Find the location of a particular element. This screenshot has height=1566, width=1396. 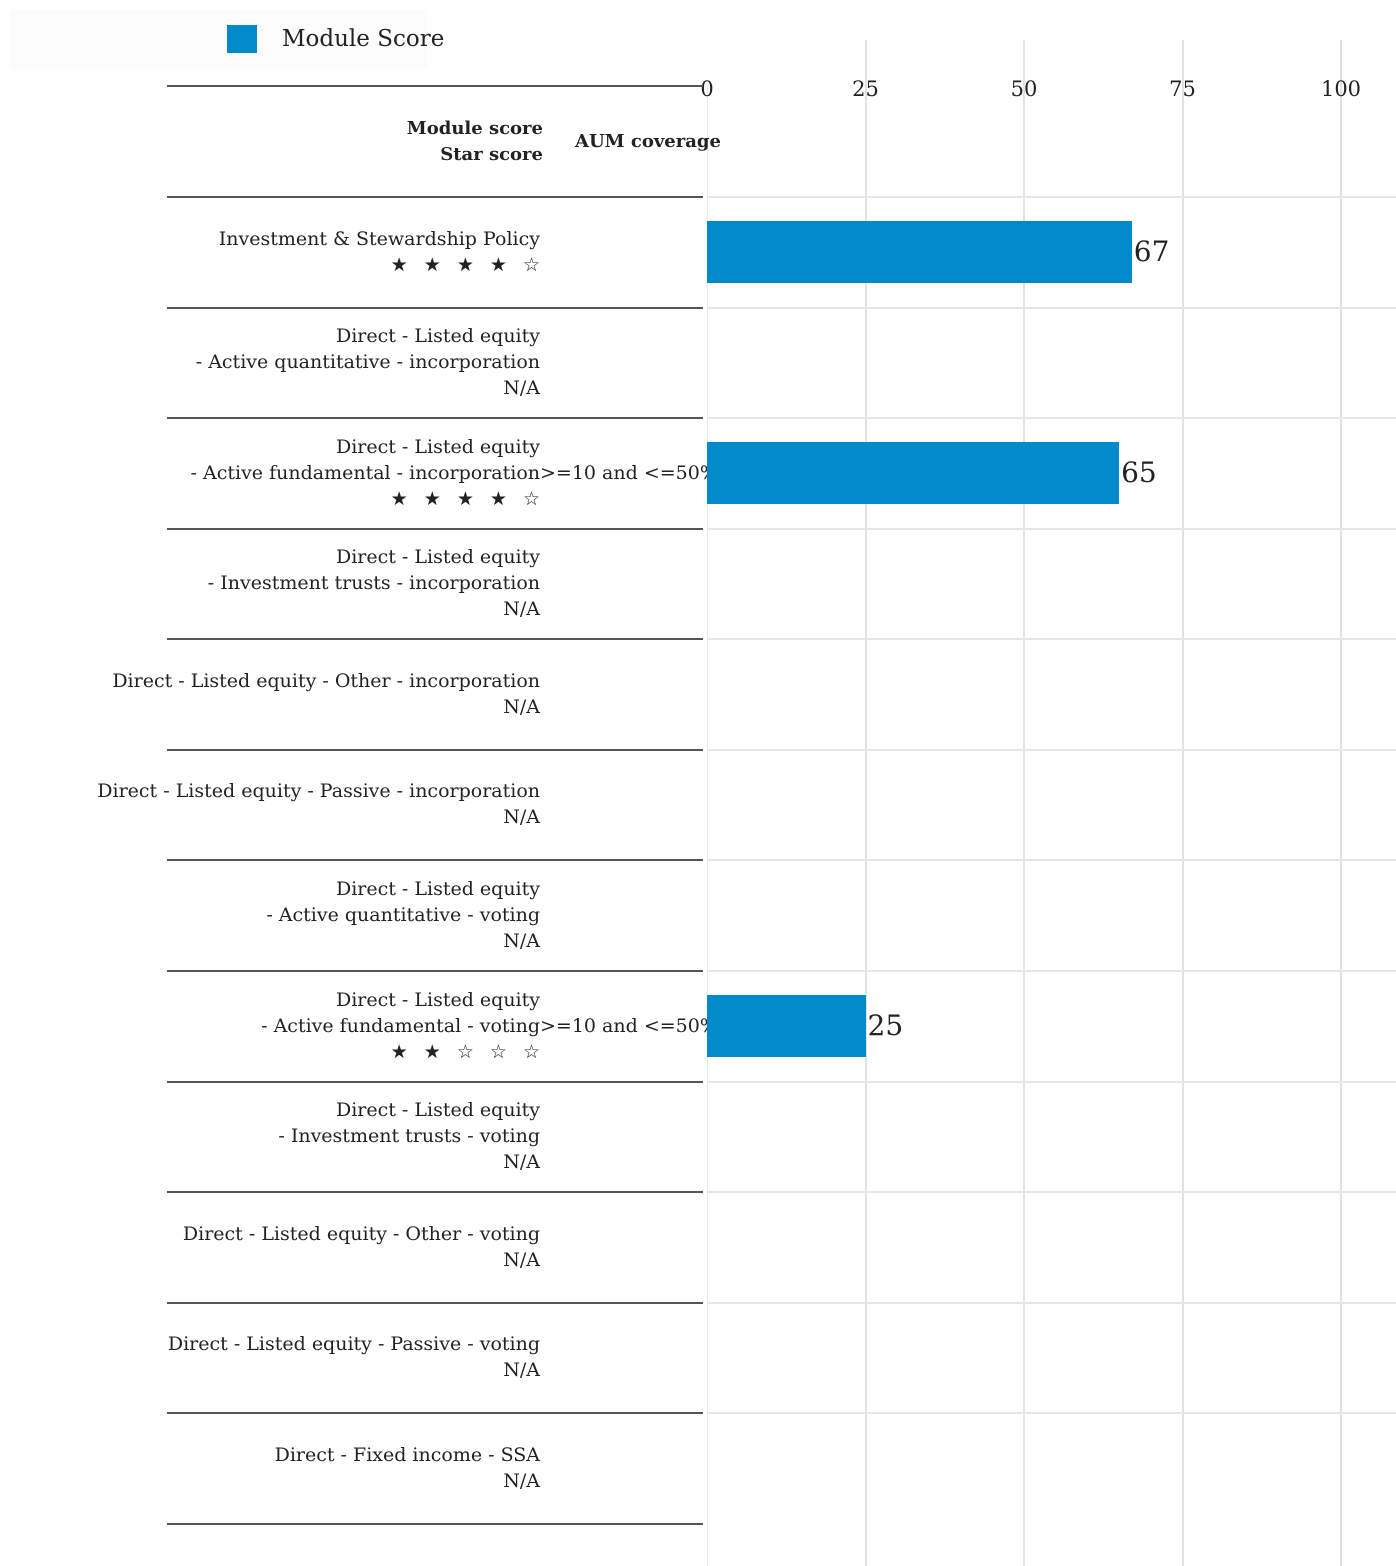

x-tick-label: 25 is located at coordinates (865, 89).